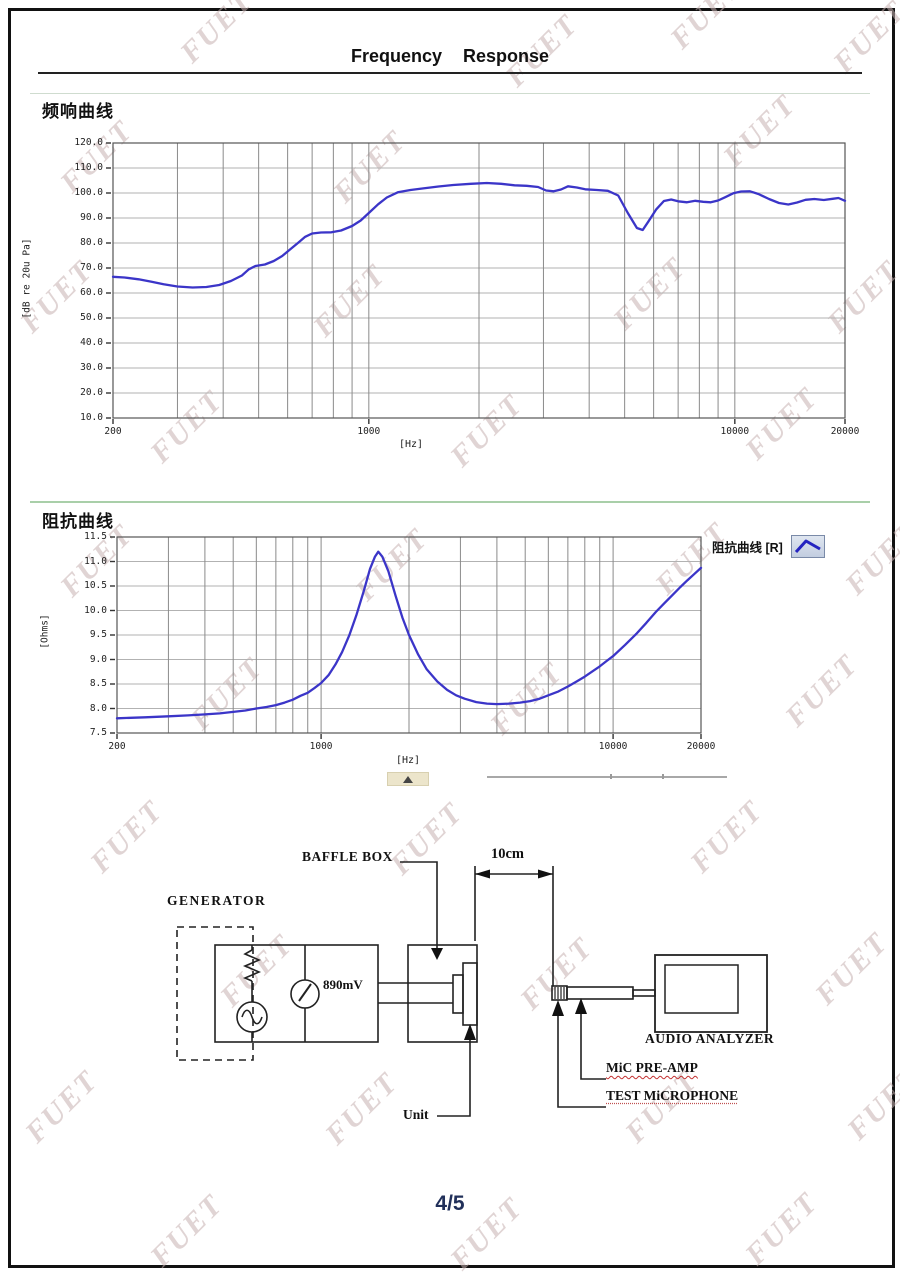 The image size is (900, 1273). I want to click on fr-x-axis-title: [Hz], so click(411, 444).